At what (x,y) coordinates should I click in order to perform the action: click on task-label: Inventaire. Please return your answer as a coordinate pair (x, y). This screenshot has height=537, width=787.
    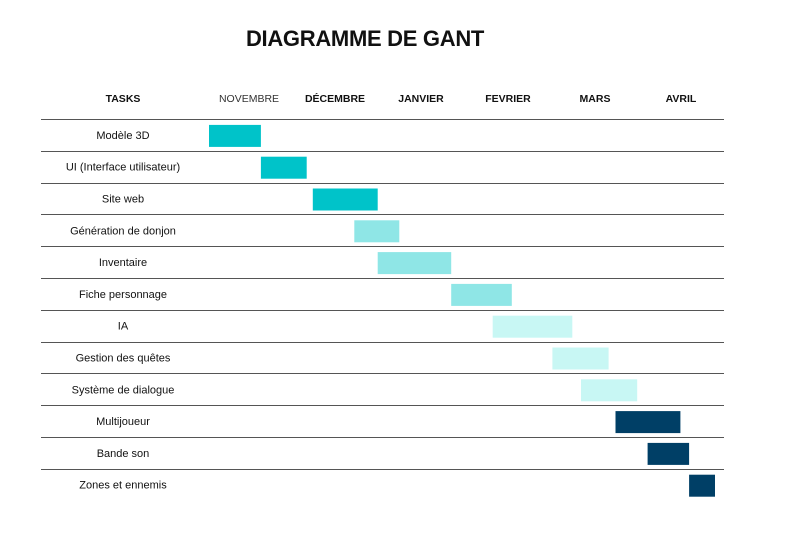
    Looking at the image, I should click on (123, 263).